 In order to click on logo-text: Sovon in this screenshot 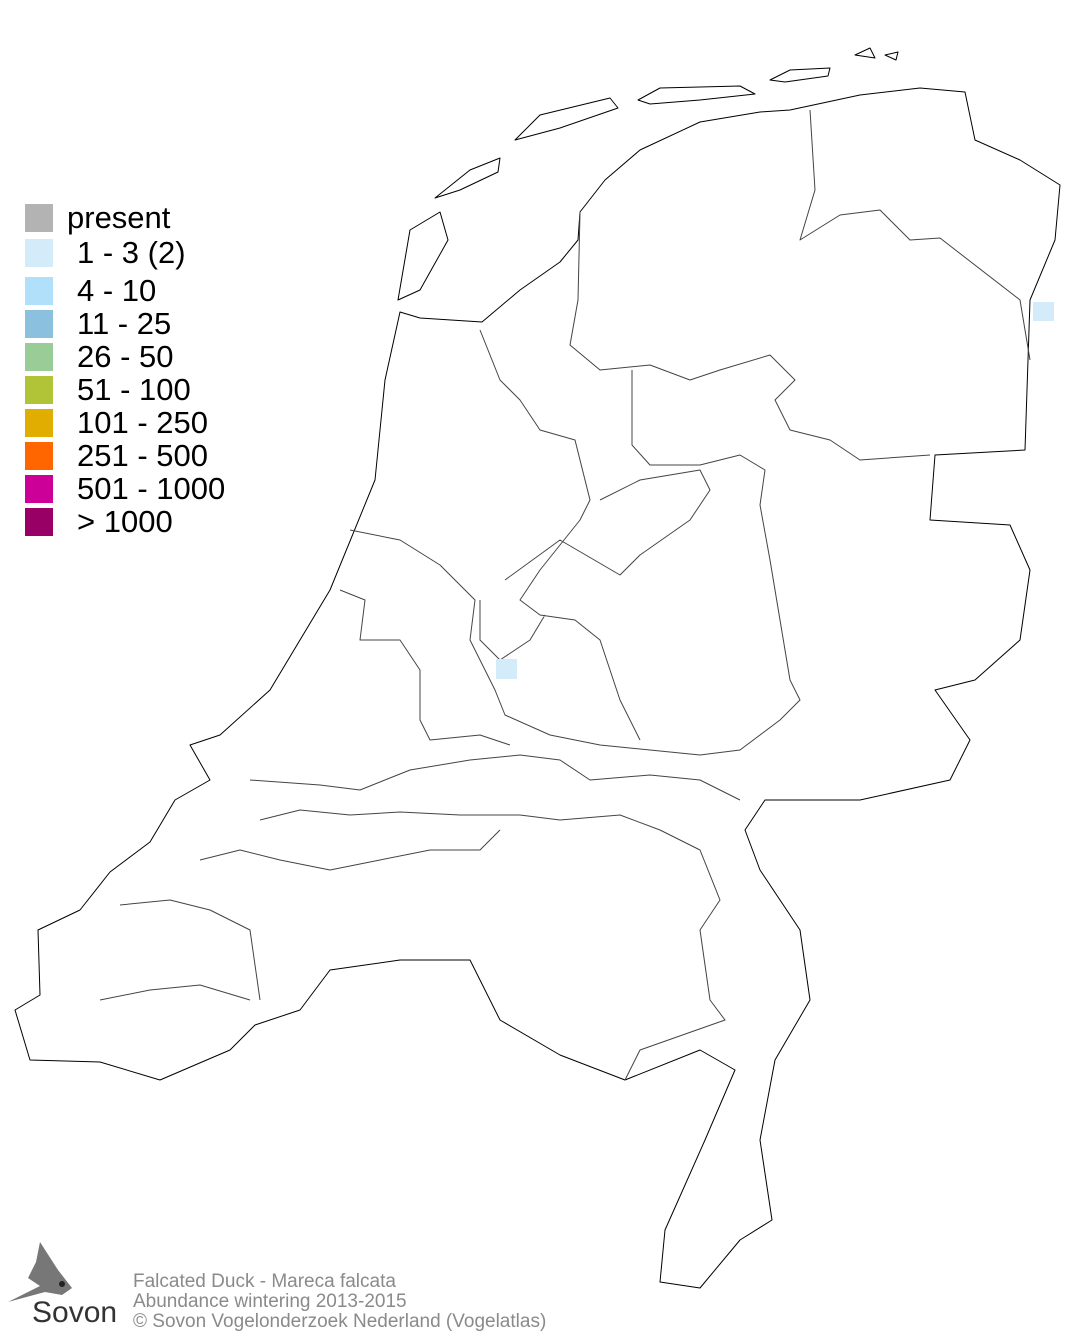, I will do `click(75, 1312)`.